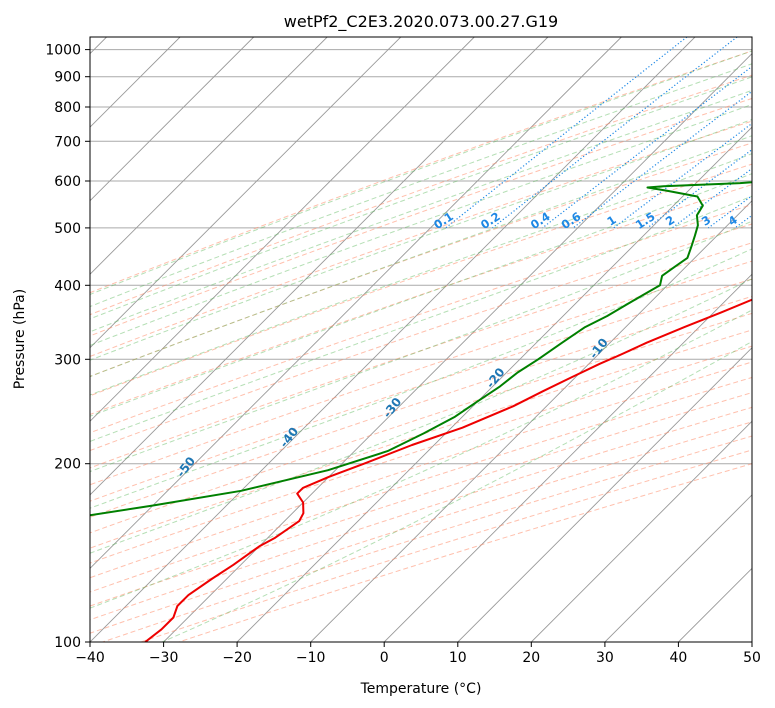 The width and height of the screenshot is (775, 708). I want to click on x-tick-label: 50, so click(752, 658).